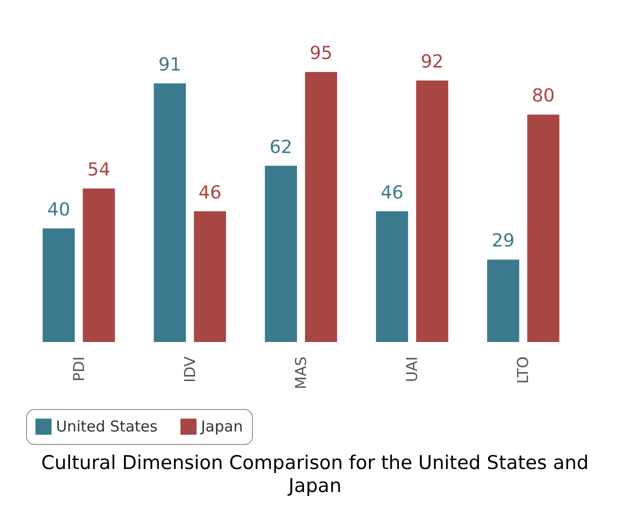 Image resolution: width=630 pixels, height=510 pixels. Describe the element at coordinates (321, 53) in the screenshot. I see `data-label: 95` at that location.